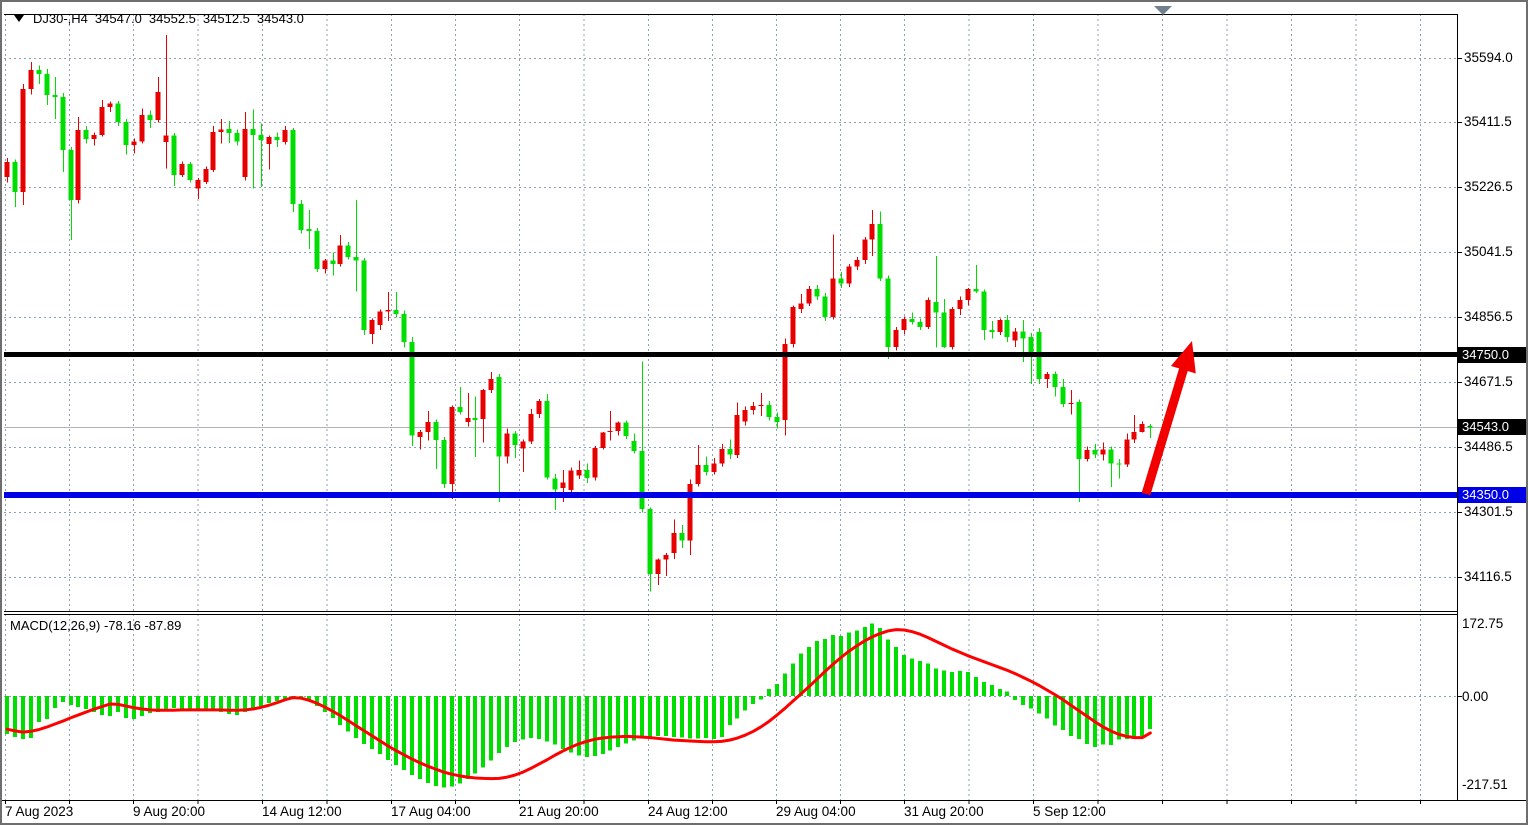 The width and height of the screenshot is (1528, 825). Describe the element at coordinates (60, 18) in the screenshot. I see `symbol-timeframe-label: DJ30-,H4` at that location.